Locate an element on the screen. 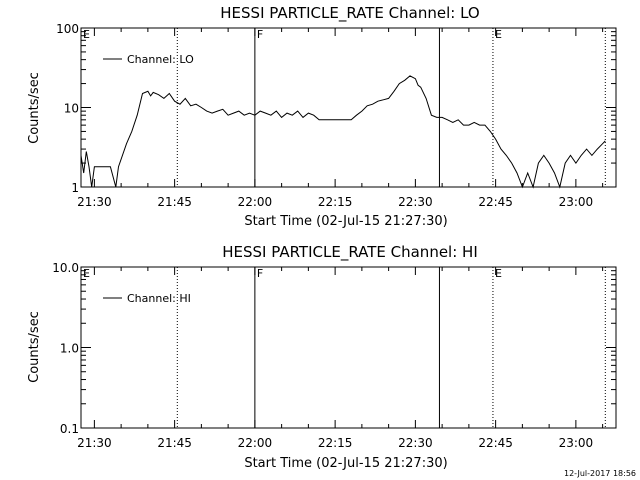  event-marker-label-hi-2: F is located at coordinates (260, 273).